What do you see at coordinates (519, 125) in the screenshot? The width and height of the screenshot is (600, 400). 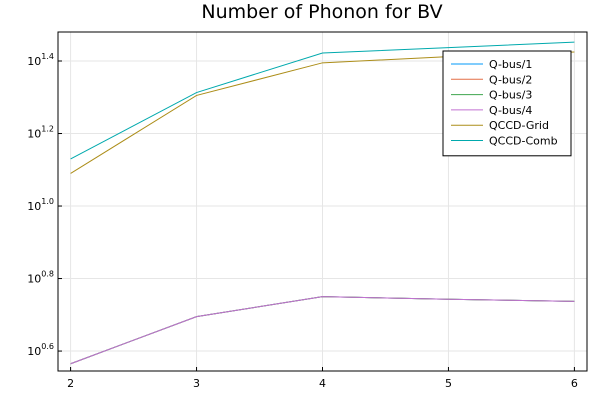 I see `legend-entry: QCCD-Grid` at bounding box center [519, 125].